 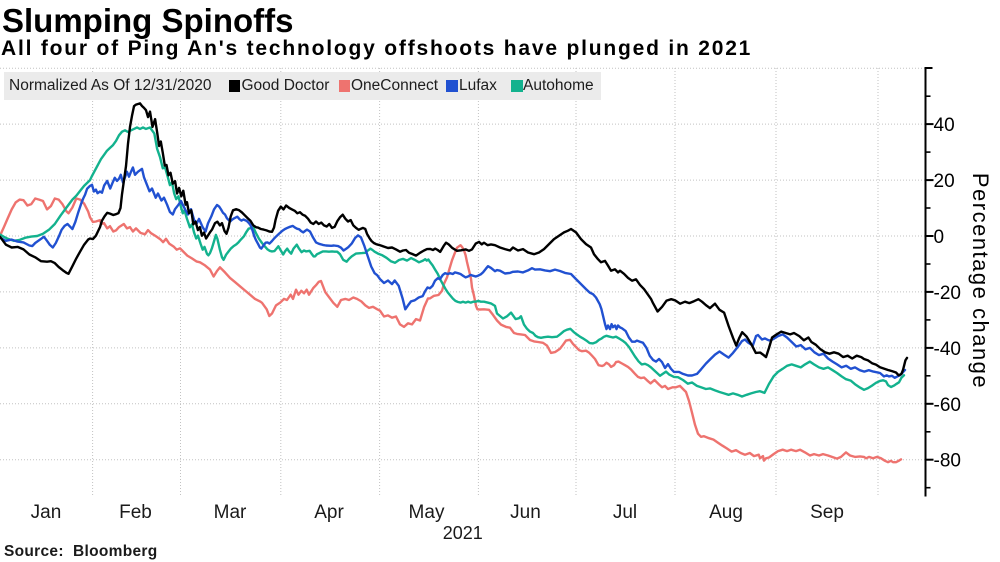 I want to click on svg-text: 0, so click(x=939, y=237).